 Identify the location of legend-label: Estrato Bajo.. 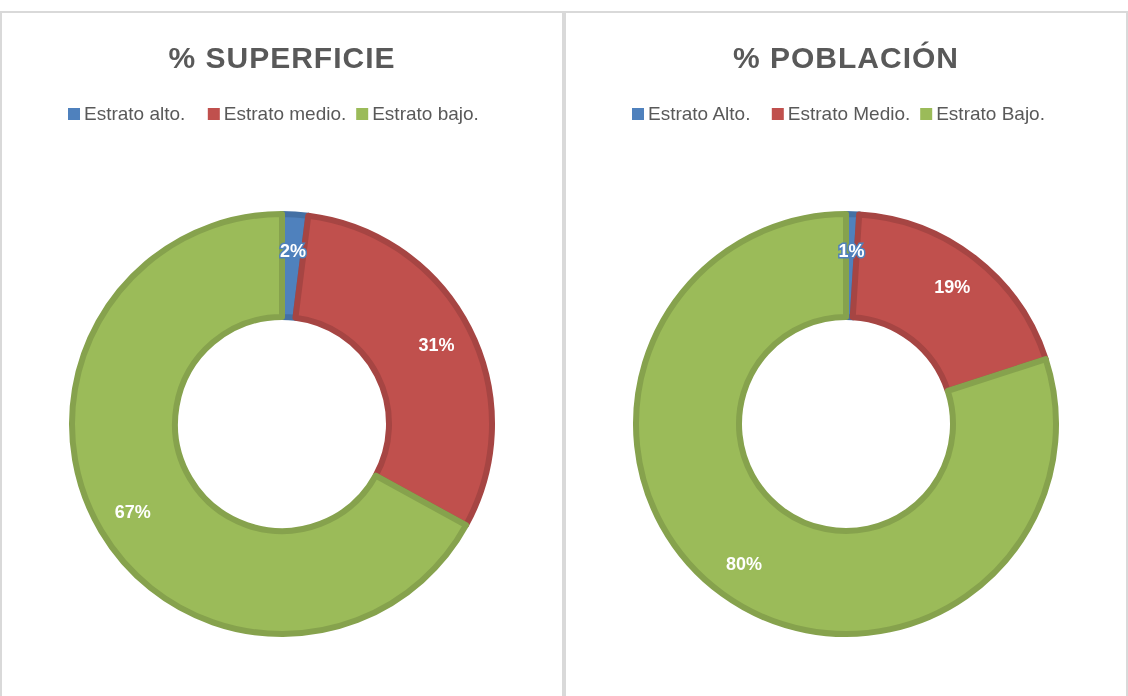
(990, 113).